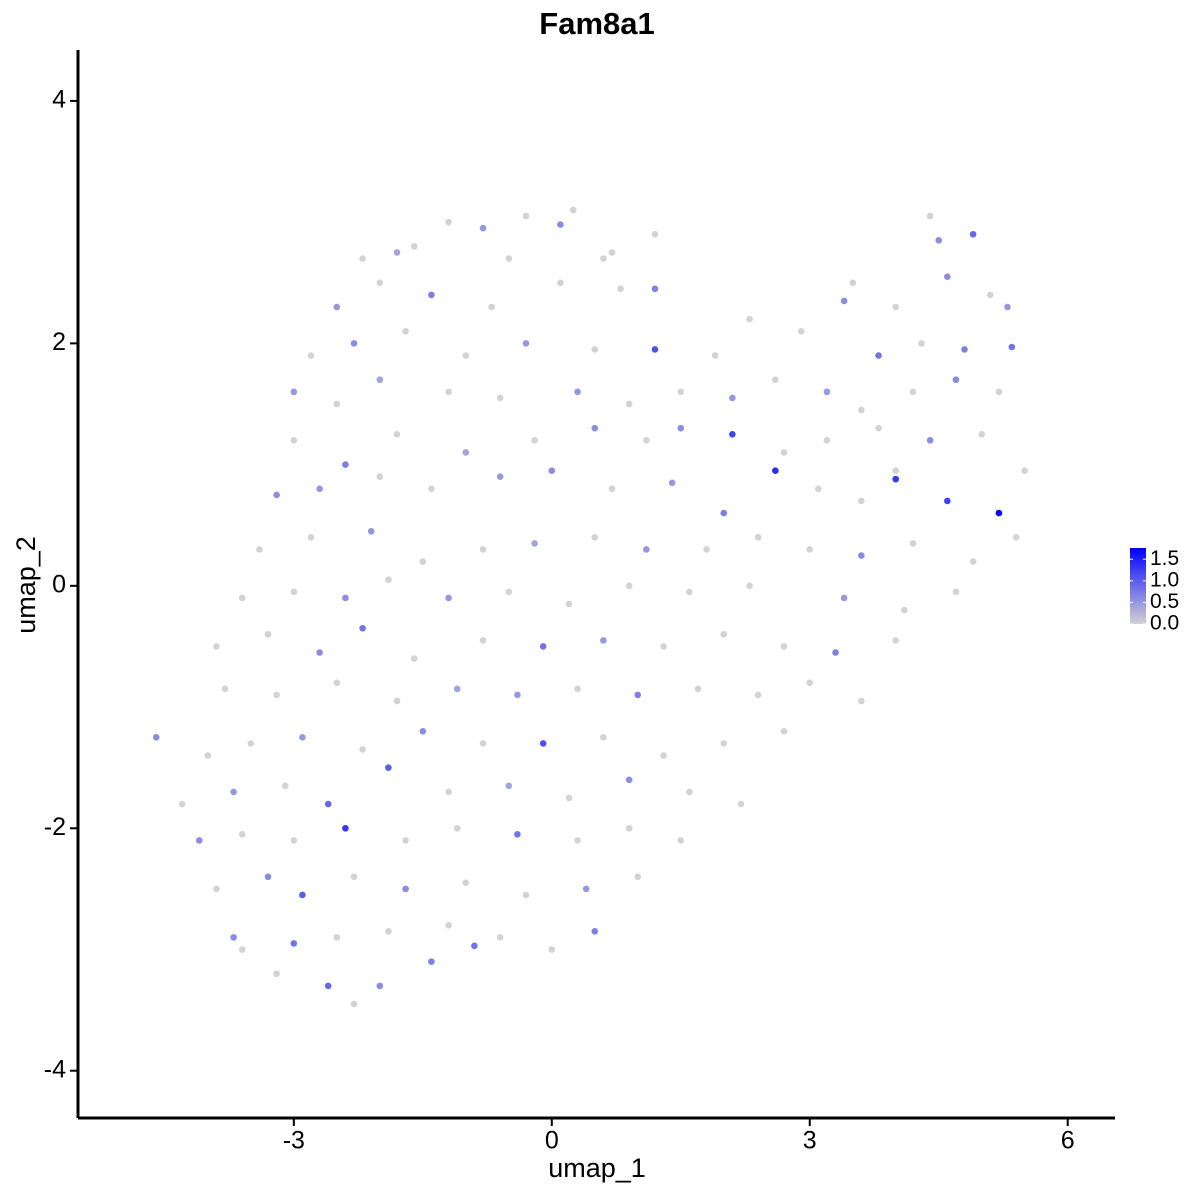 The height and width of the screenshot is (1200, 1200). What do you see at coordinates (55, 827) in the screenshot?
I see `y-tick-label: -2` at bounding box center [55, 827].